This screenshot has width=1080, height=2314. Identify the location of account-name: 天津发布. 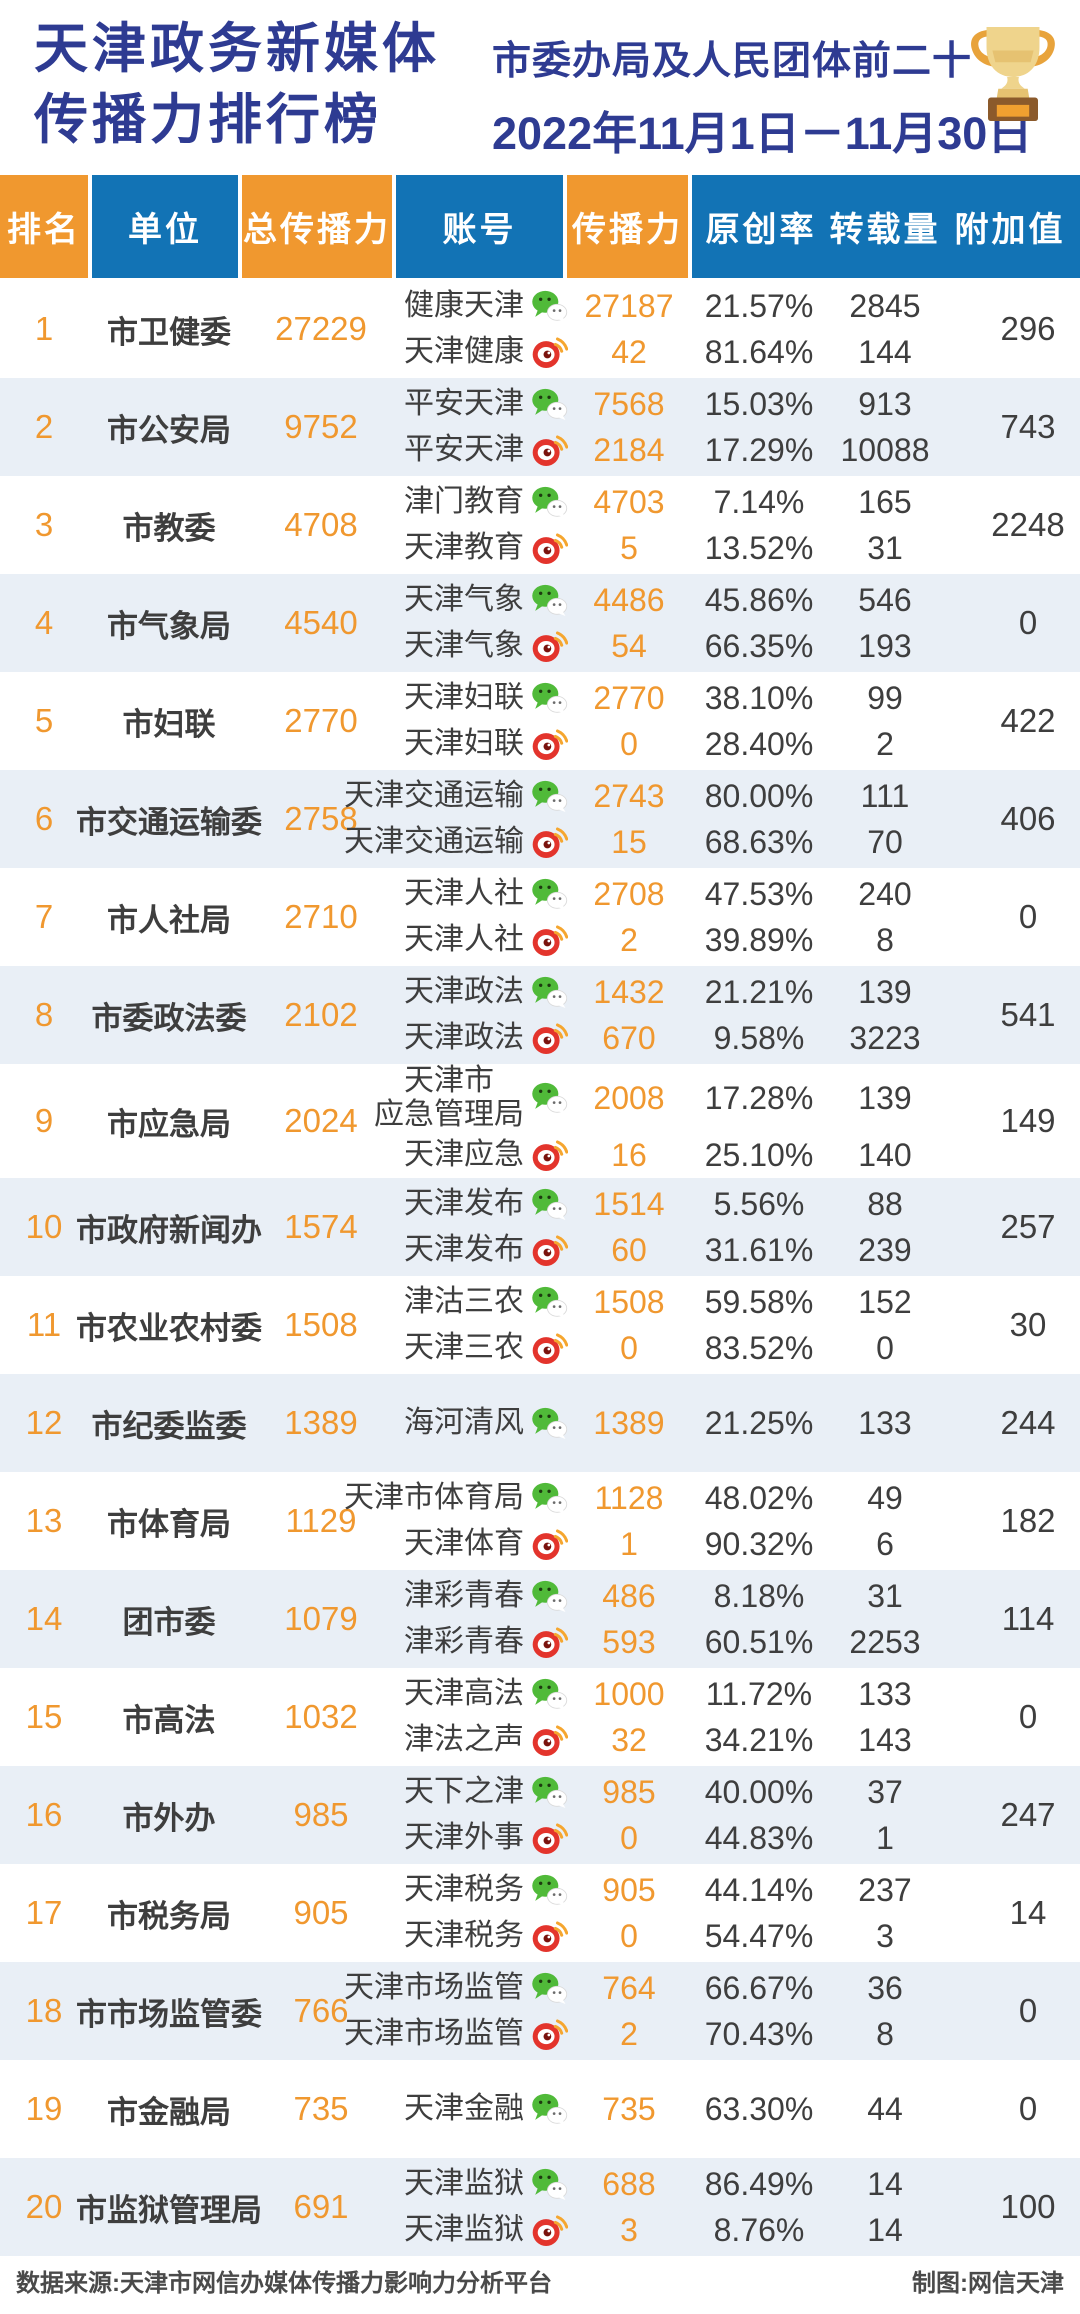
(464, 1250).